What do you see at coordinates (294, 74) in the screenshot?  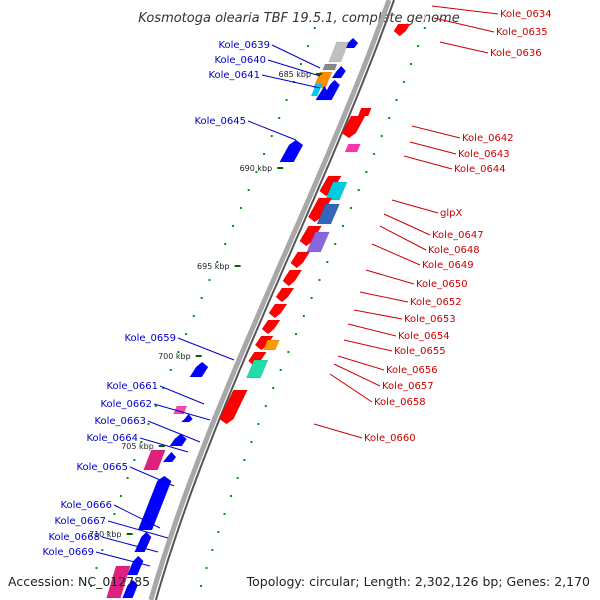 I see `tick-label: 685 kbp` at bounding box center [294, 74].